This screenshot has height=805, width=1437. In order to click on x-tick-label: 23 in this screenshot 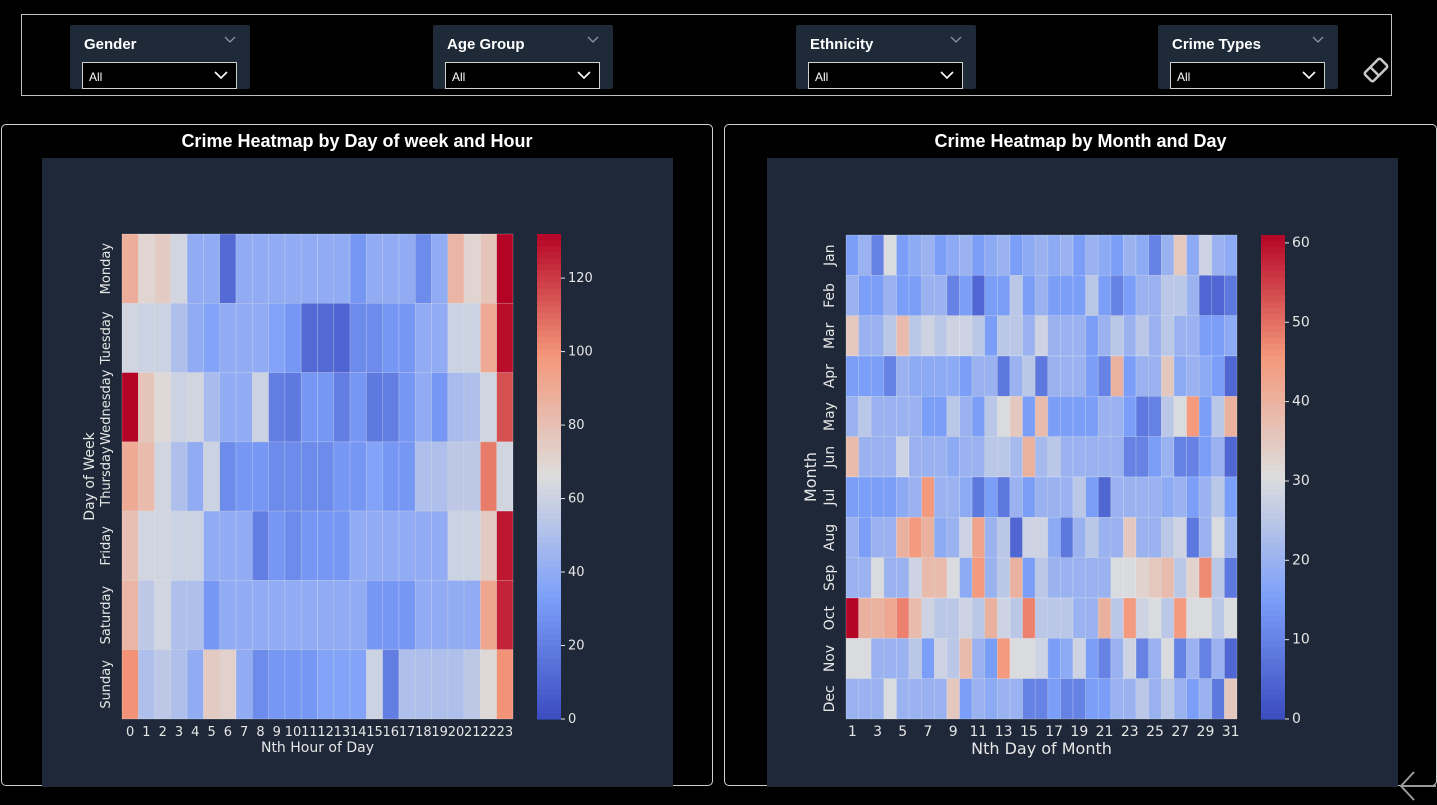, I will do `click(505, 732)`.